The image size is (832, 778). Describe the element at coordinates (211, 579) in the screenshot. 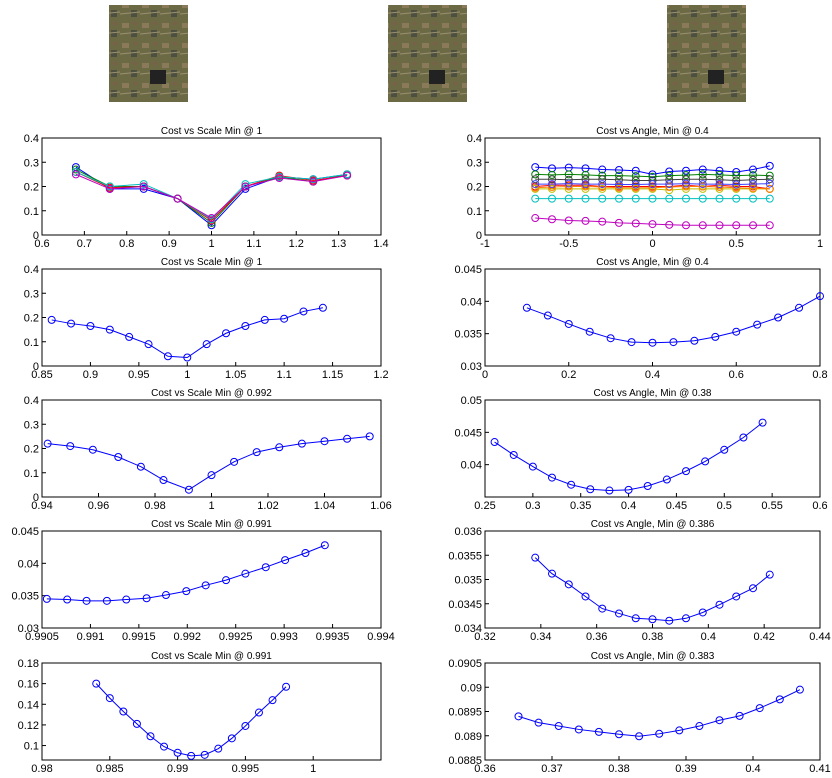

I see `axes-box` at that location.